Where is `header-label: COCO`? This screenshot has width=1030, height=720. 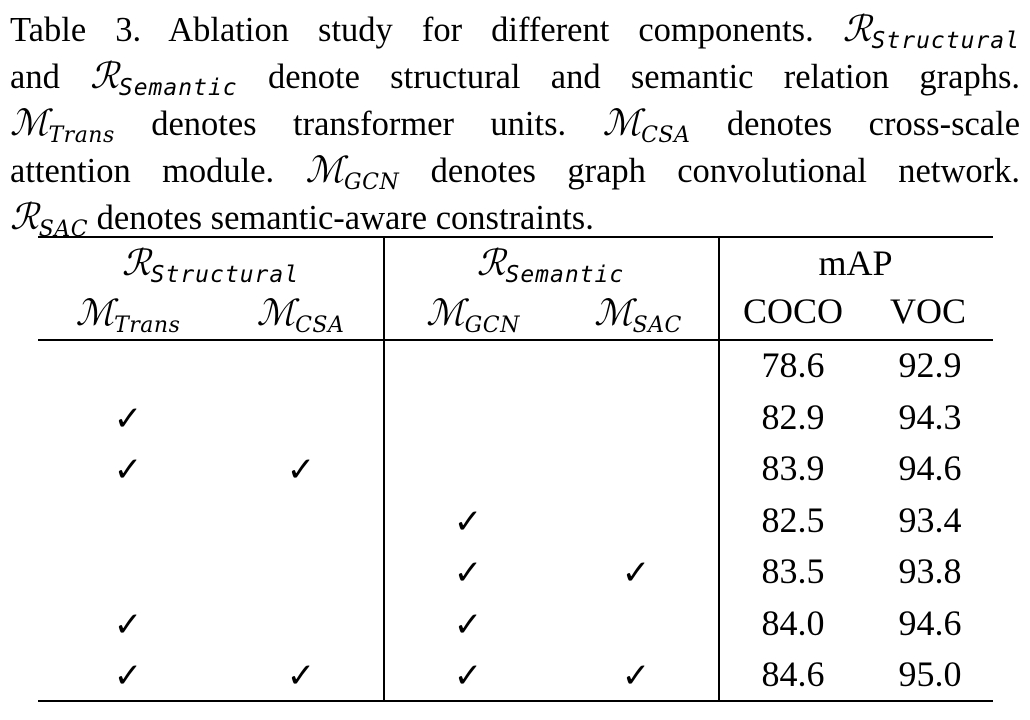
header-label: COCO is located at coordinates (793, 311).